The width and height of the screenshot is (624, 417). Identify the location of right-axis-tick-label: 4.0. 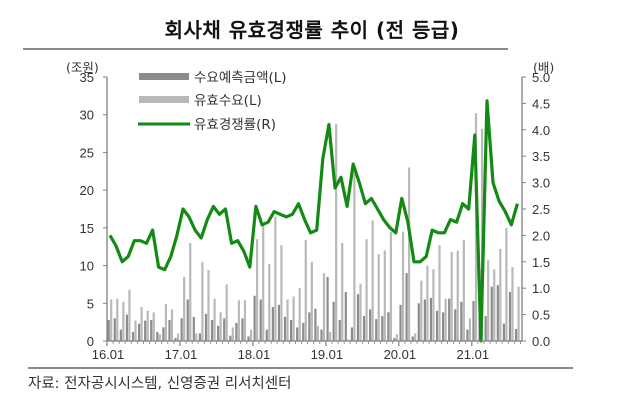
(541, 130).